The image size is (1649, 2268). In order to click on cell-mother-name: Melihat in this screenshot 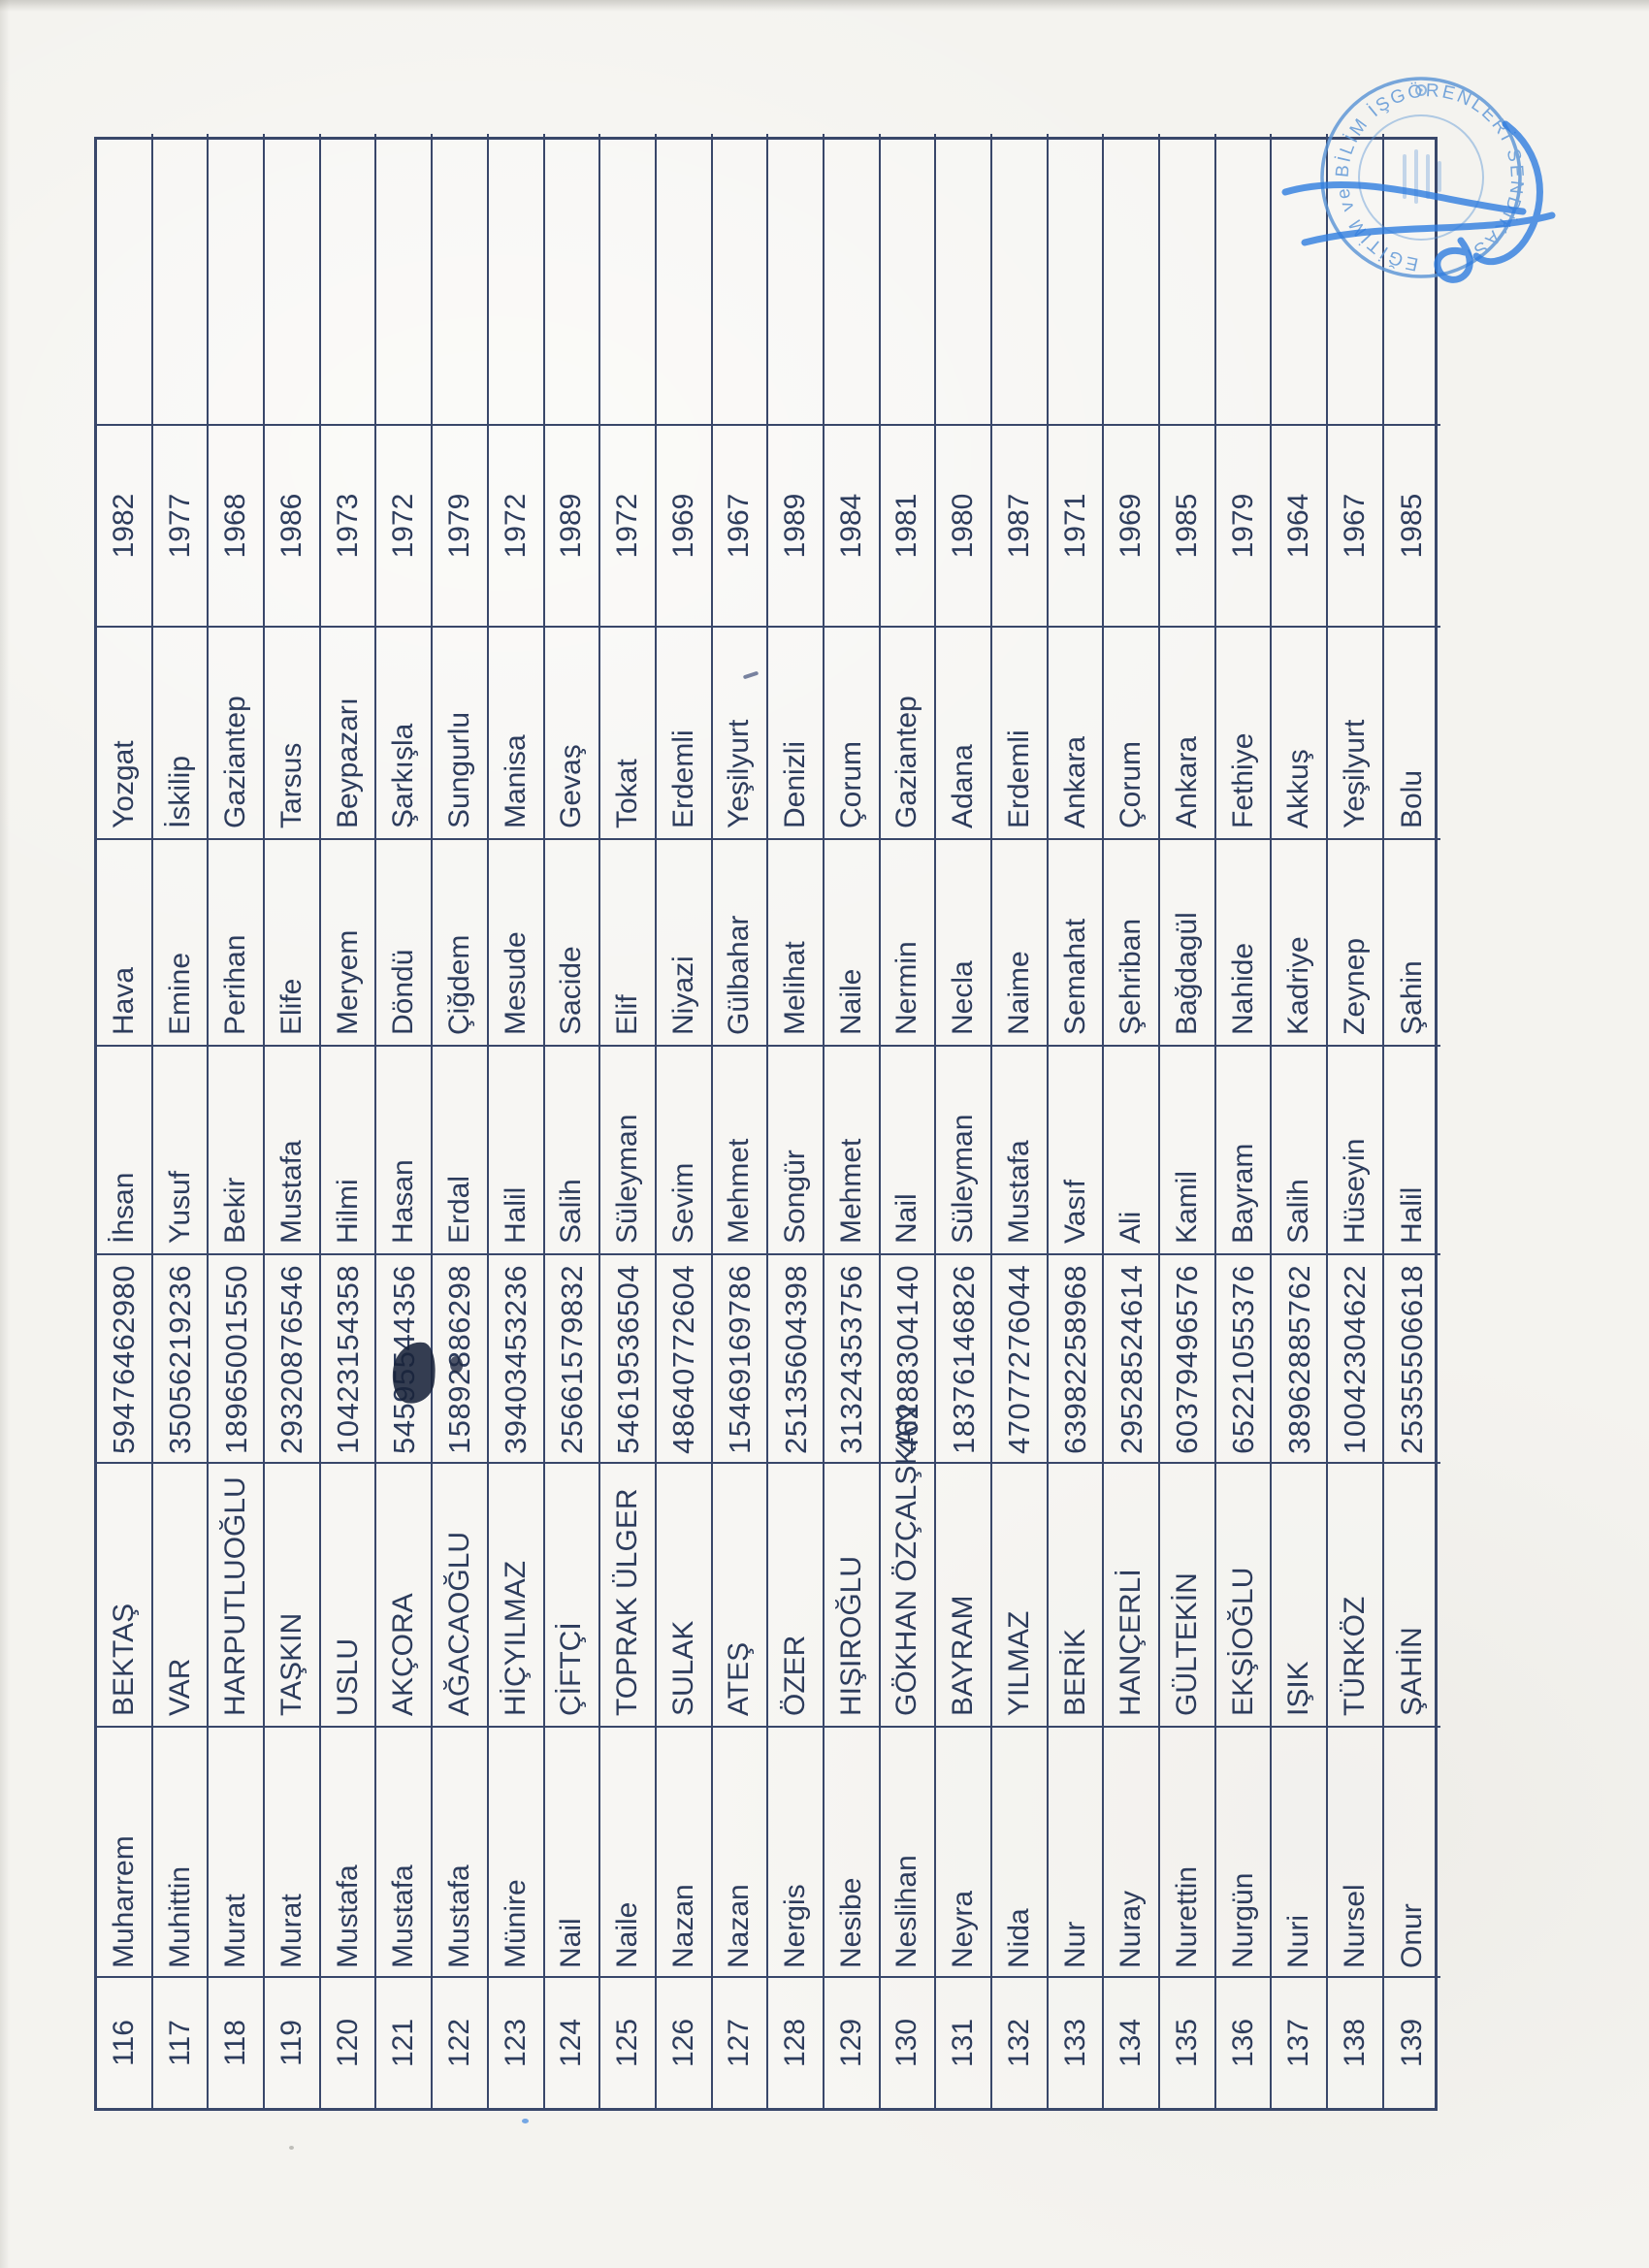, I will do `click(796, 941)`.